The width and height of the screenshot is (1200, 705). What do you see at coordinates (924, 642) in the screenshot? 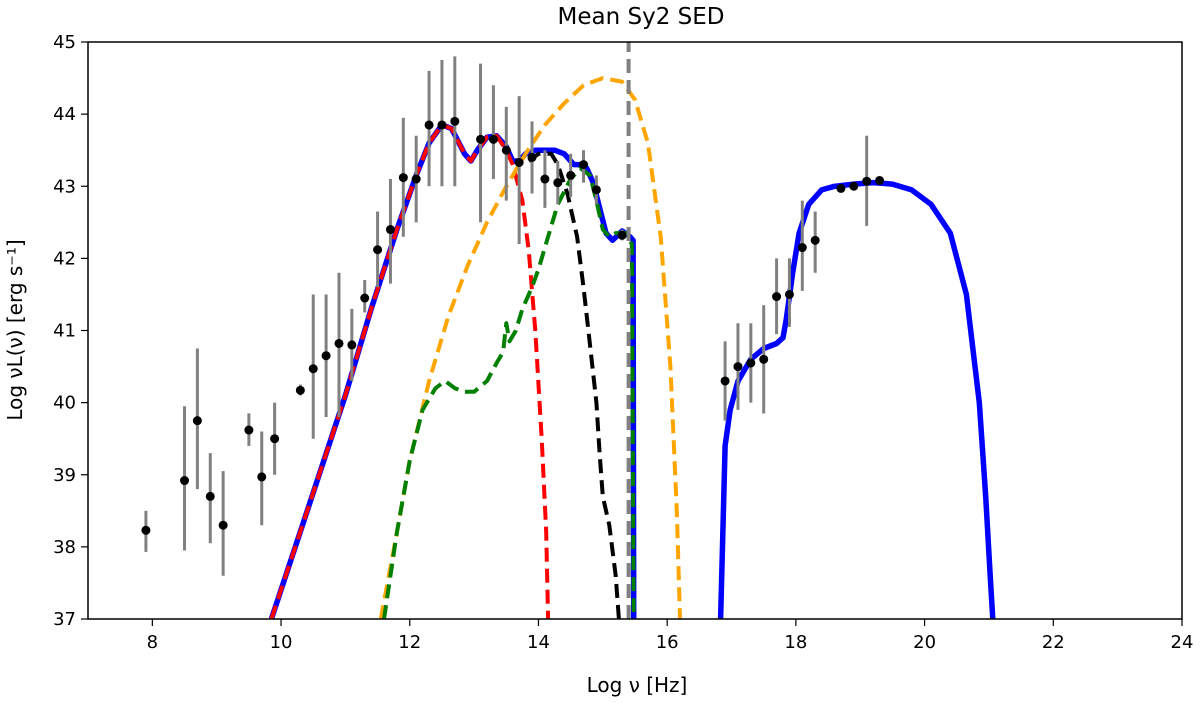
I see `x-tick-label: 20` at bounding box center [924, 642].